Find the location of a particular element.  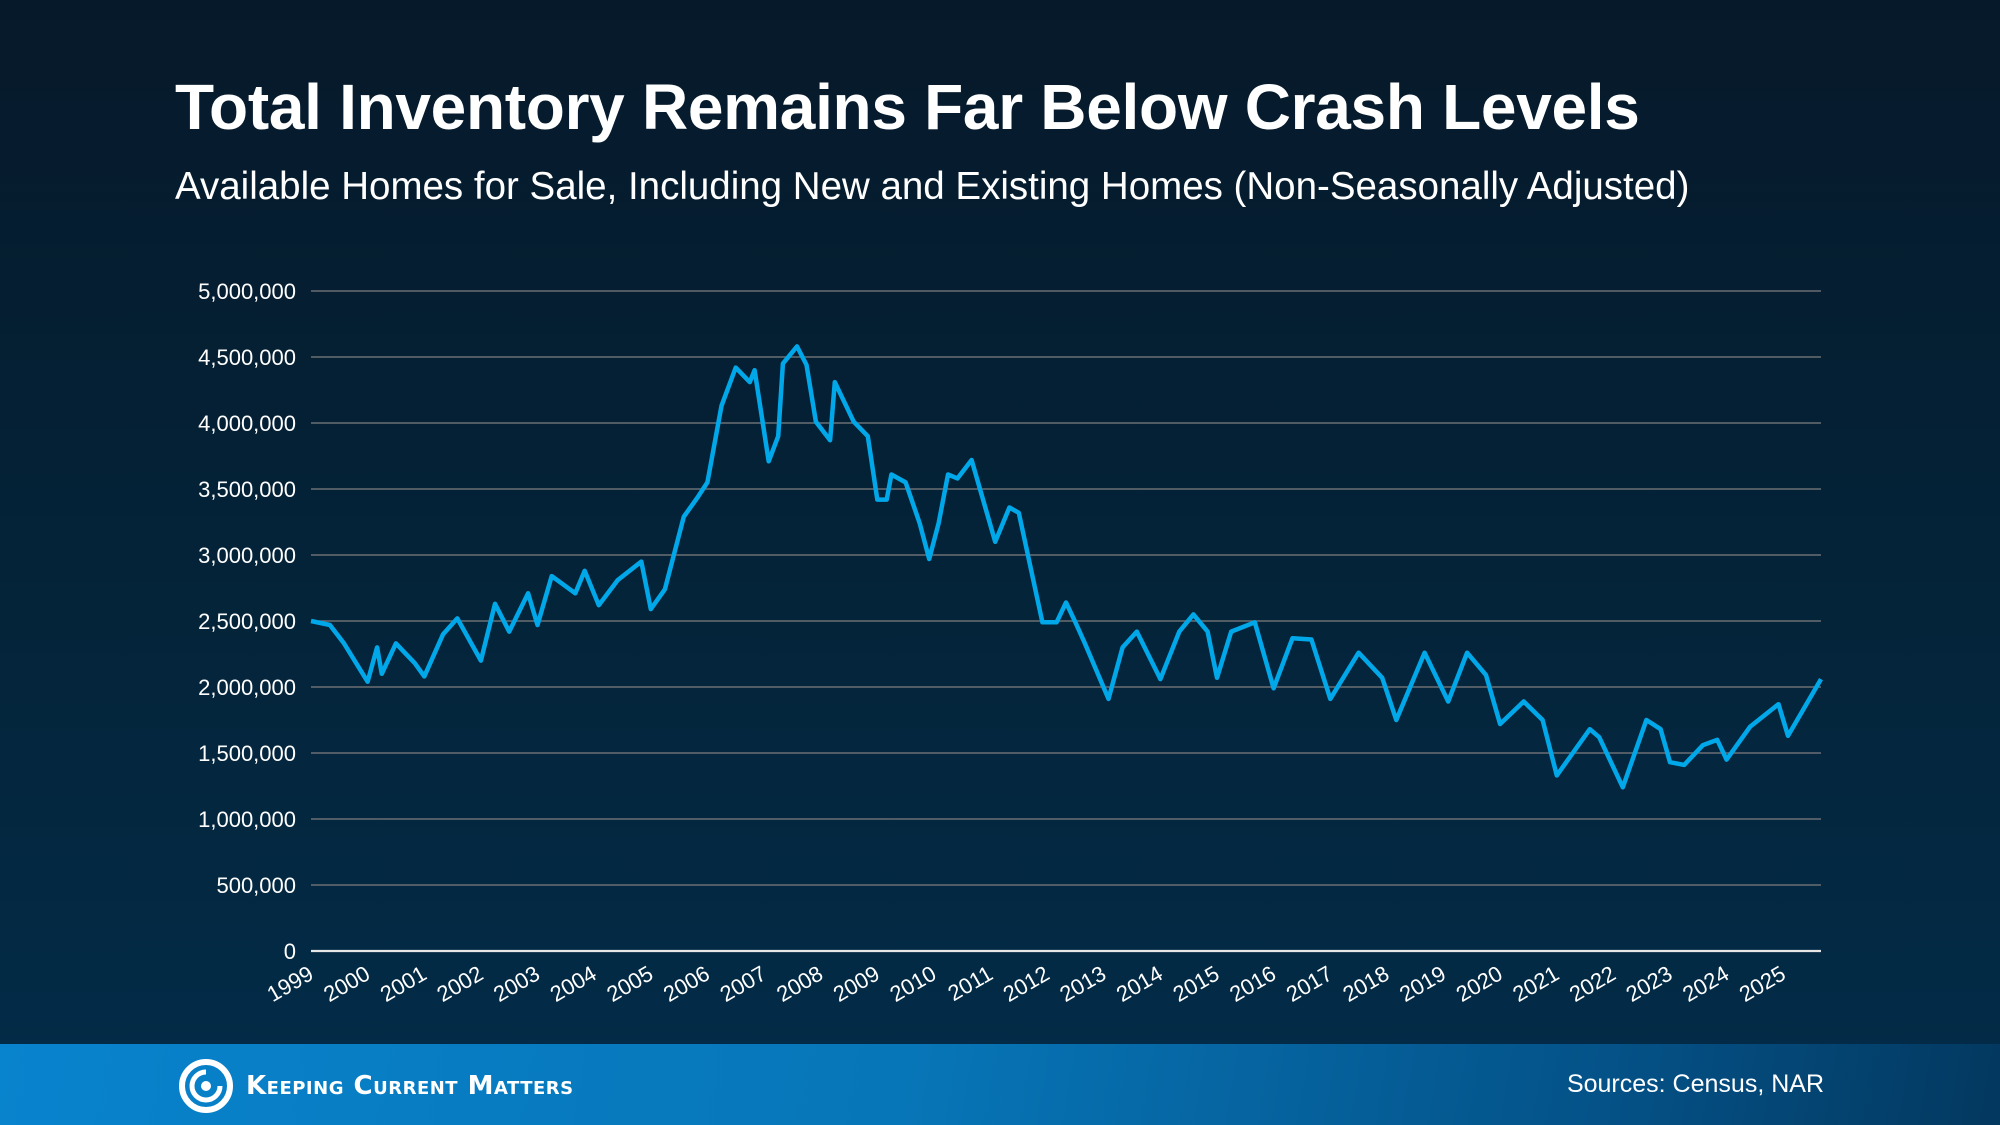

y-tick-label: 4,500,000 is located at coordinates (247, 357).